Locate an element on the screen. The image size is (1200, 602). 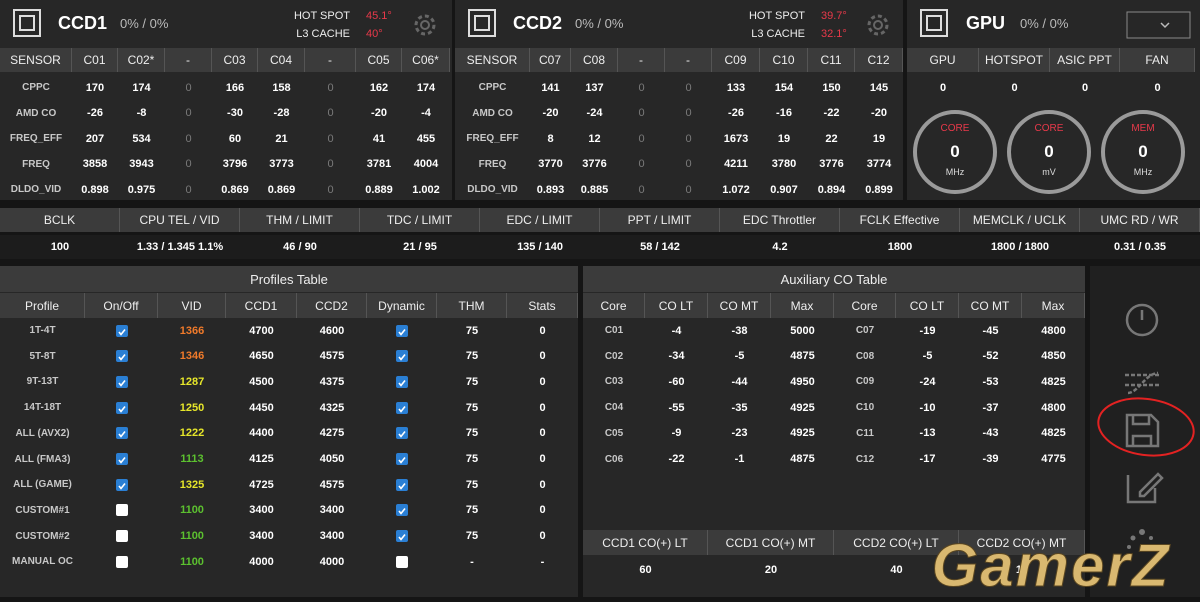
metric-header: EDC Throttler is located at coordinates (780, 220).